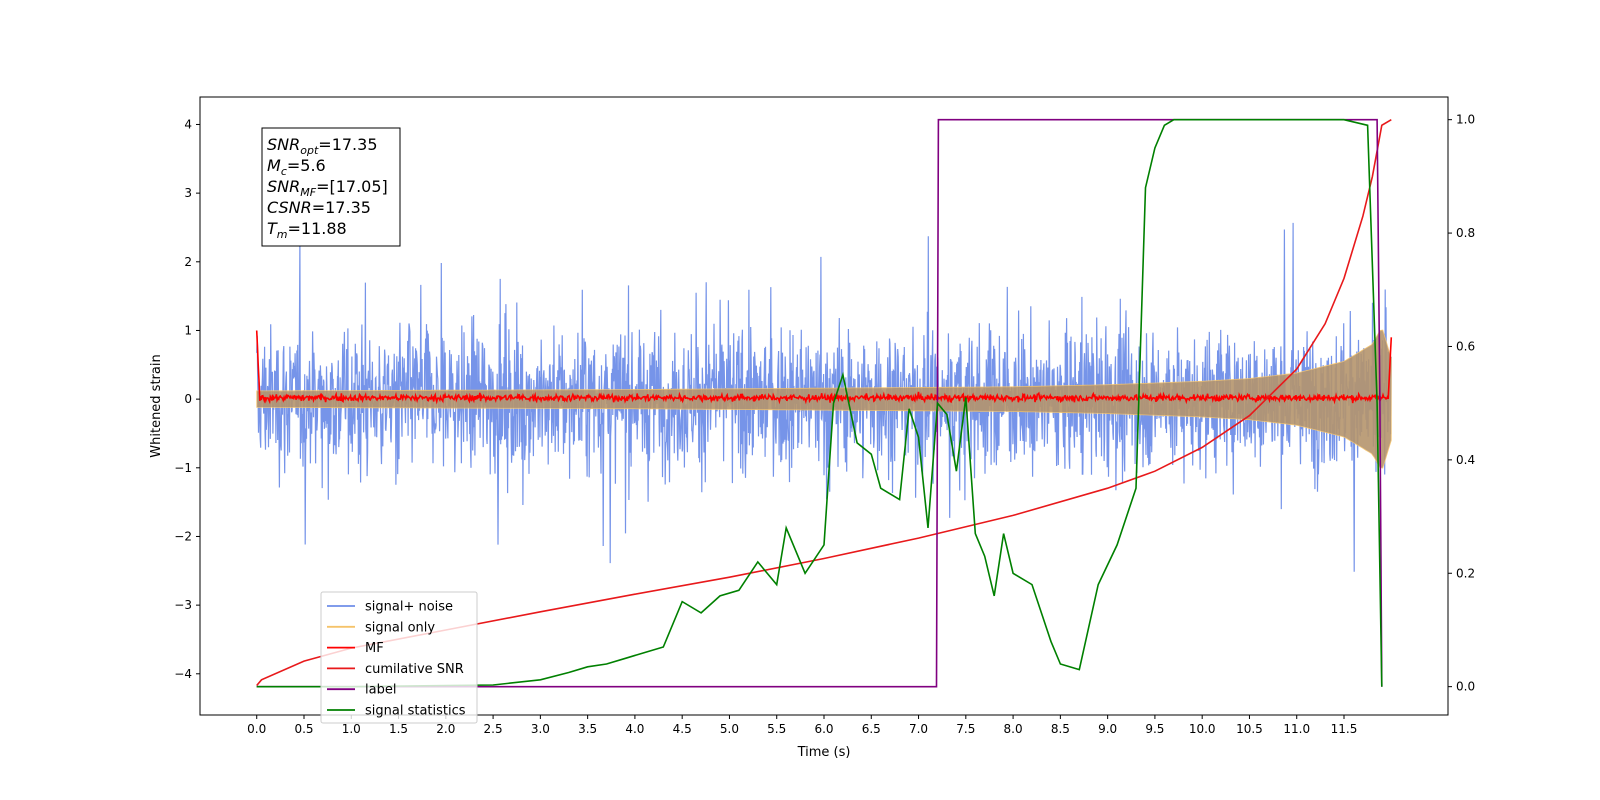 The image size is (1600, 800). What do you see at coordinates (400, 627) in the screenshot?
I see `legend-entry: signal only` at bounding box center [400, 627].